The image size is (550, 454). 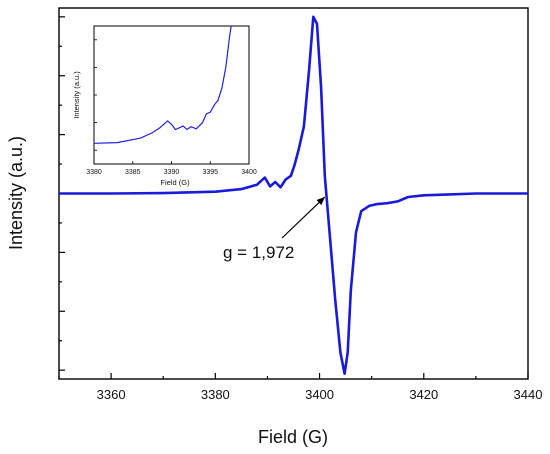 I want to click on y-axis-label: Intensity (a.u.), so click(x=16, y=193).